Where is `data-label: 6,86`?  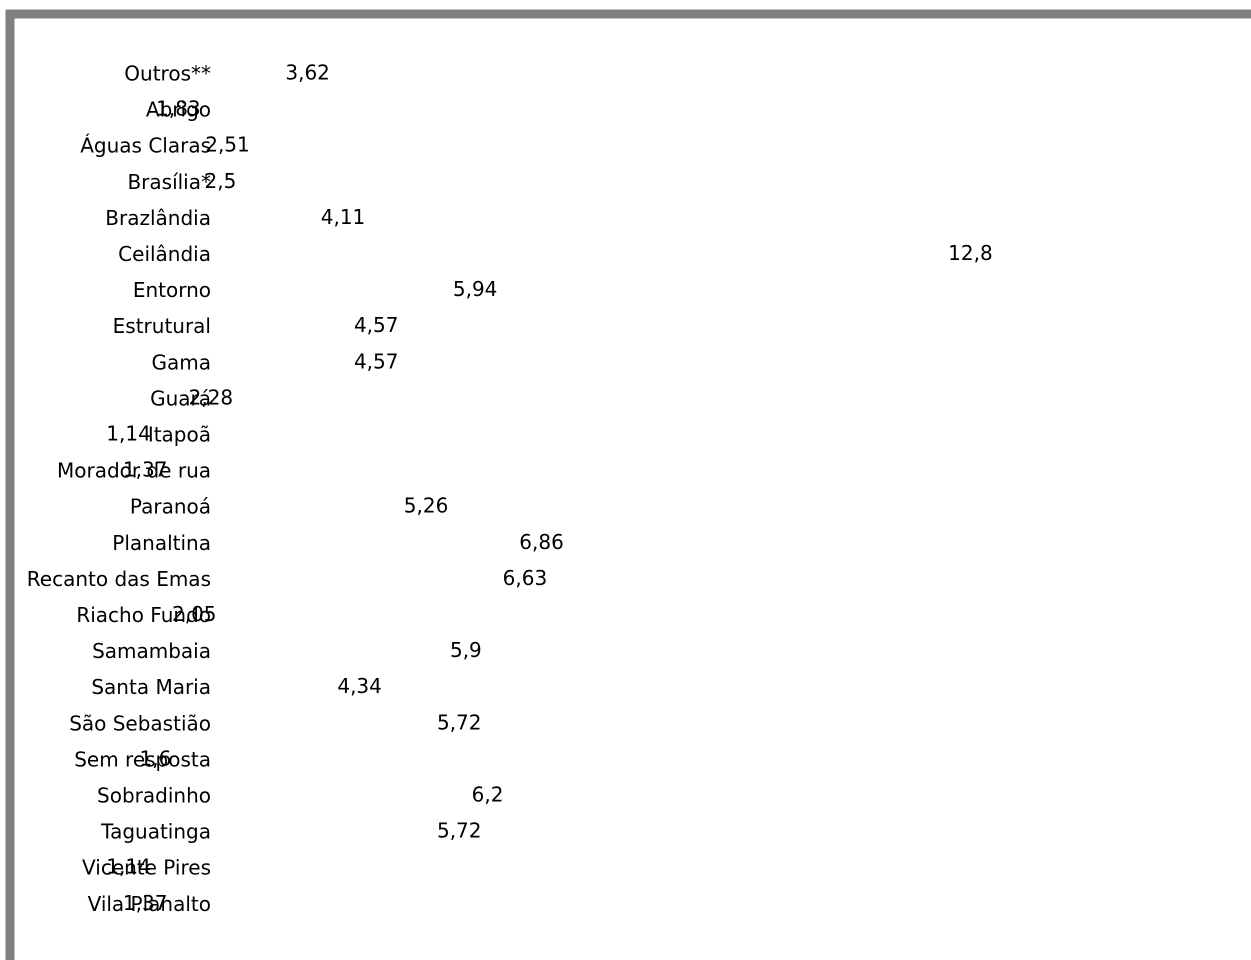
data-label: 6,86 is located at coordinates (541, 542).